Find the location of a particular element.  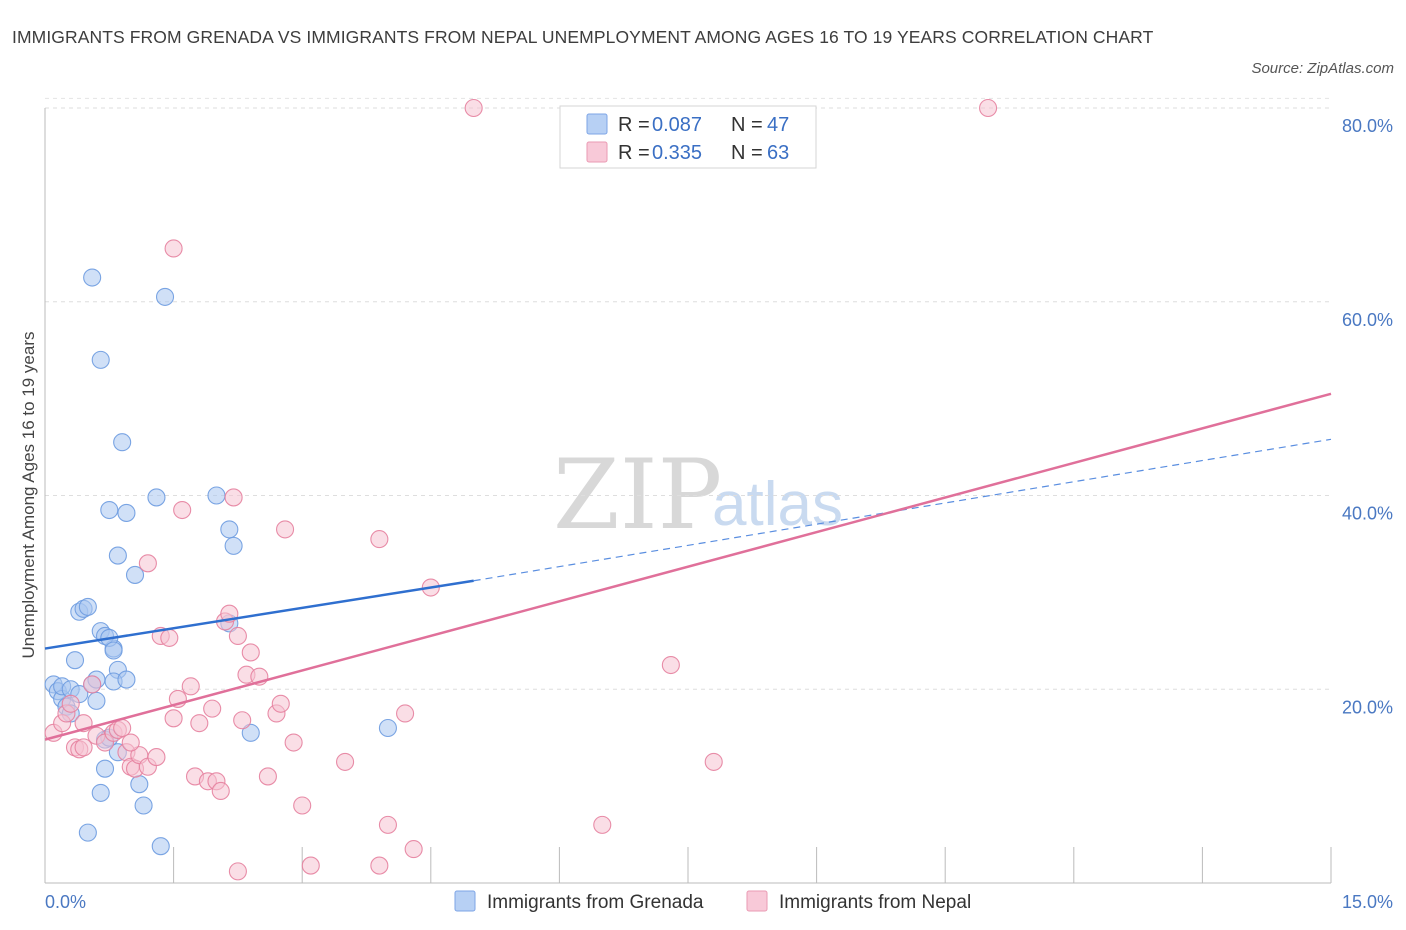

x-tick-label-max: 15.0% is located at coordinates (1367, 902).